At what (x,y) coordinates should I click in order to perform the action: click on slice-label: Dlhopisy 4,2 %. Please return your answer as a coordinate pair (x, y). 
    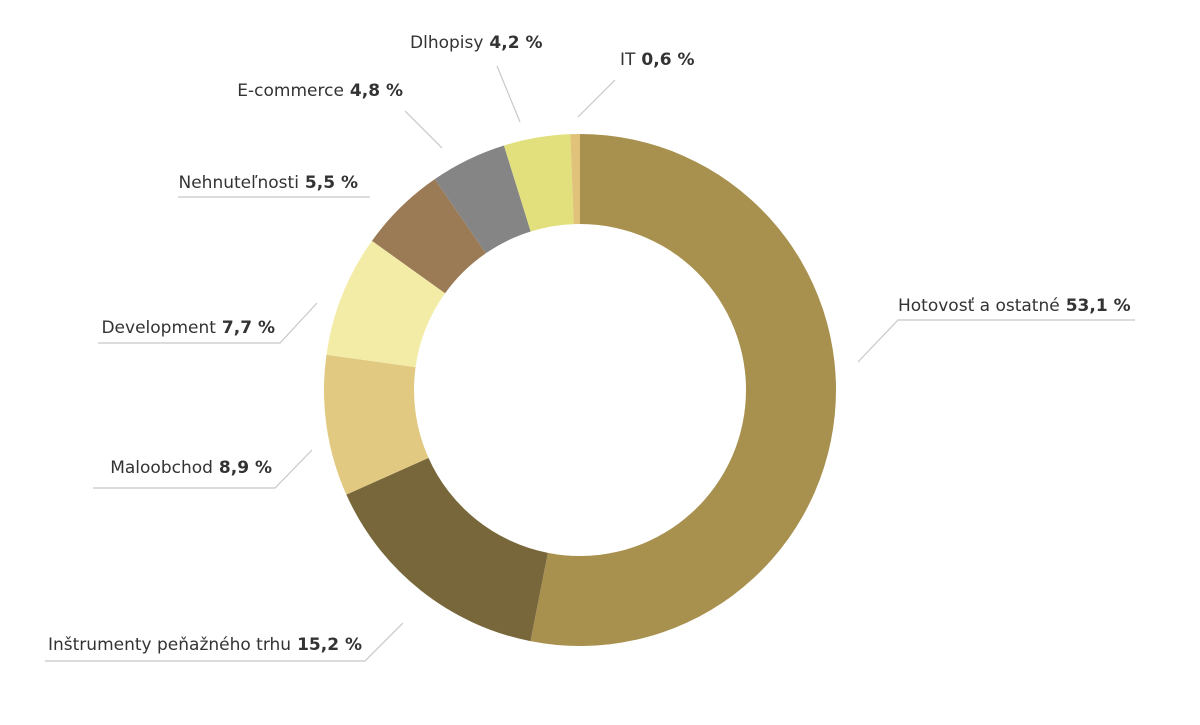
    Looking at the image, I should click on (476, 43).